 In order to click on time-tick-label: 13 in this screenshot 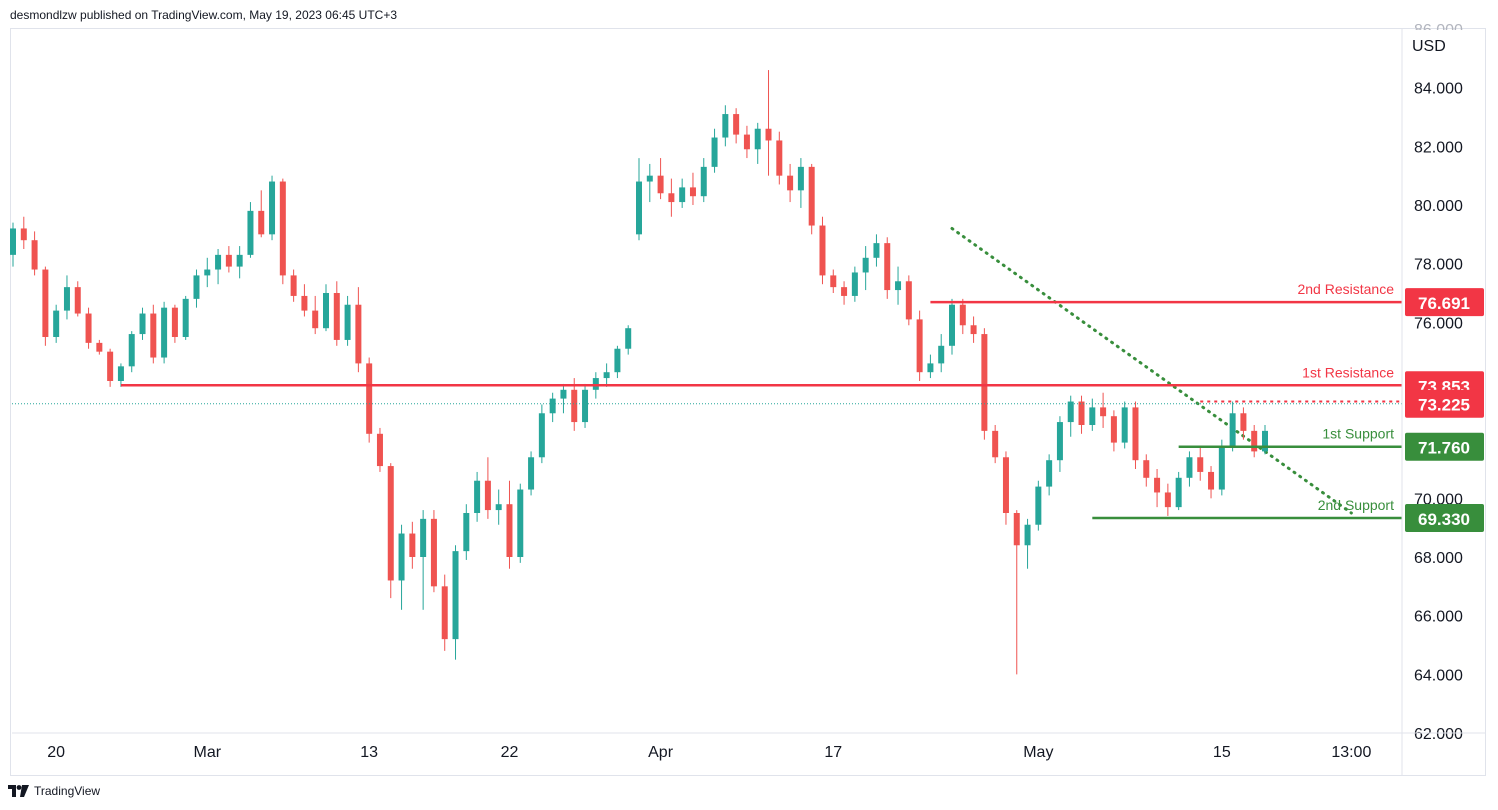, I will do `click(369, 752)`.